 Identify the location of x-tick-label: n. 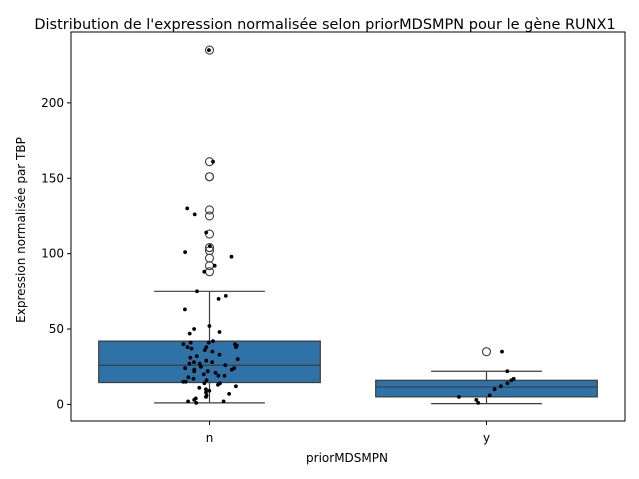
(210, 438).